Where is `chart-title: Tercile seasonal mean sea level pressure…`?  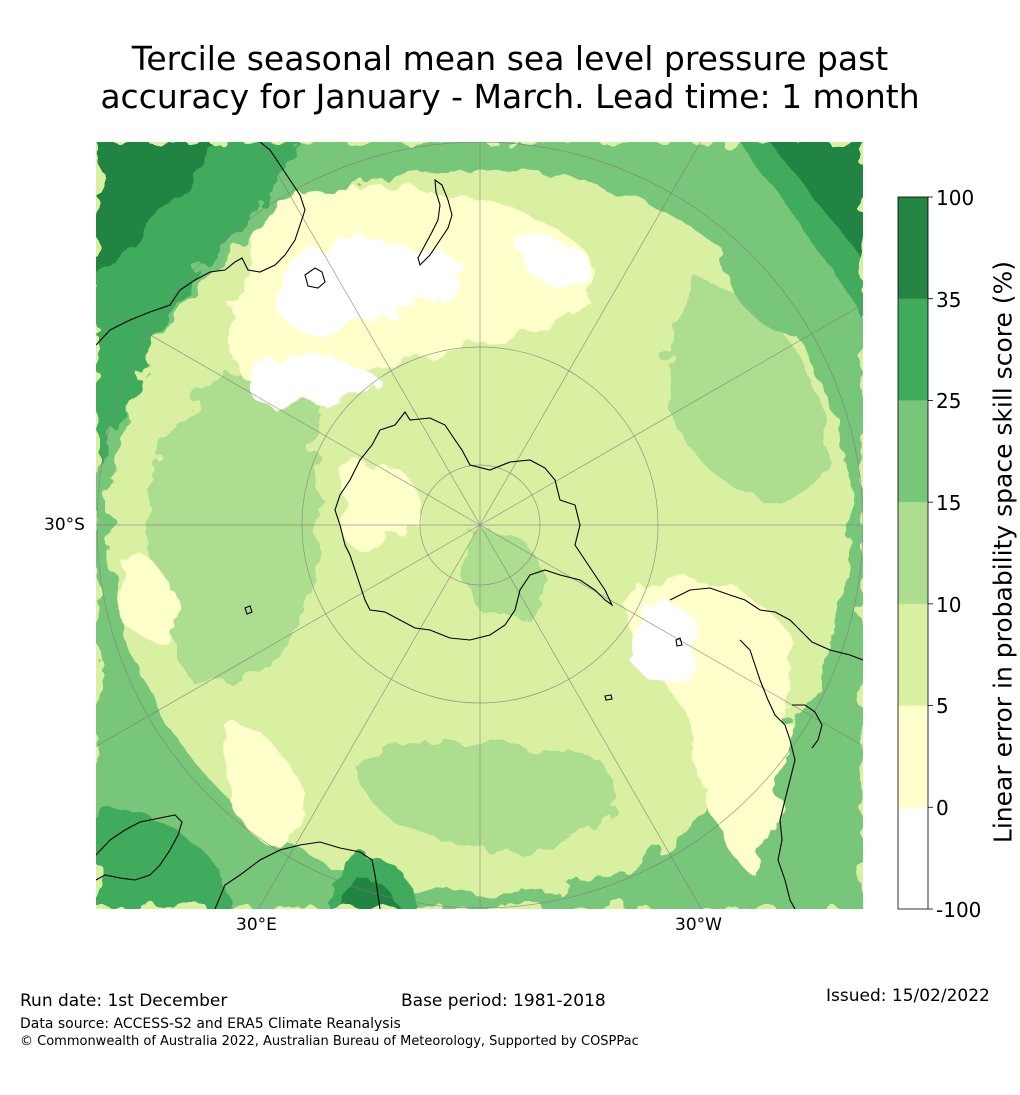 chart-title: Tercile seasonal mean sea level pressure… is located at coordinates (510, 78).